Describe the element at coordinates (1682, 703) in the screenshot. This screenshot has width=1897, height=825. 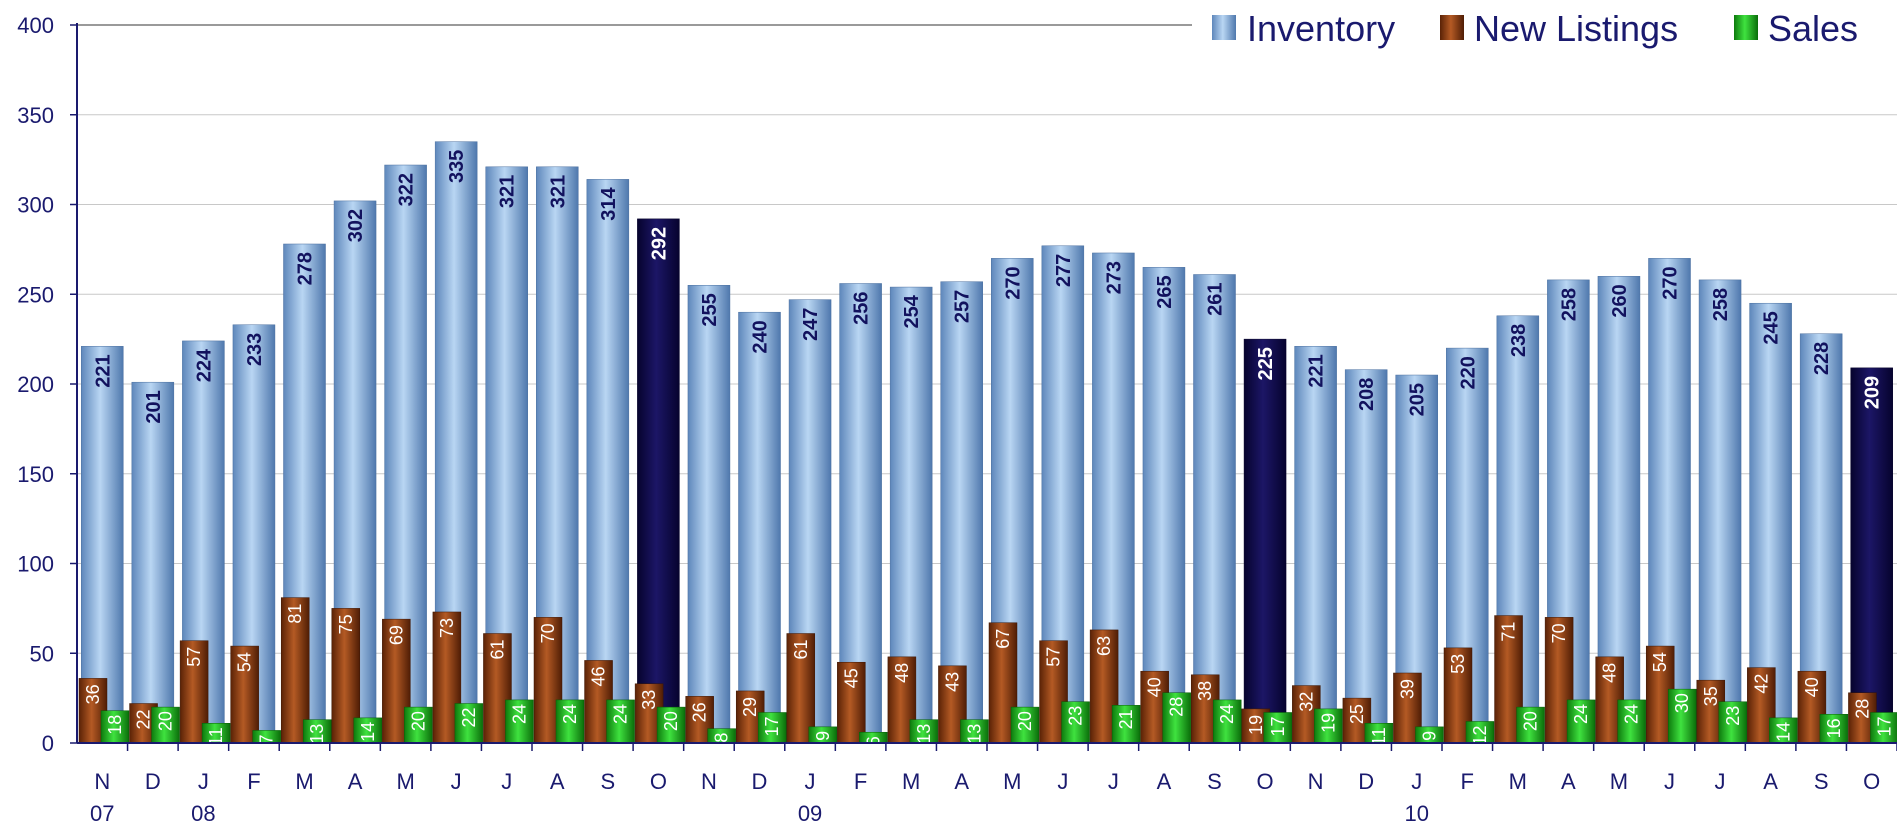
I see `sales-value-label: 30` at that location.